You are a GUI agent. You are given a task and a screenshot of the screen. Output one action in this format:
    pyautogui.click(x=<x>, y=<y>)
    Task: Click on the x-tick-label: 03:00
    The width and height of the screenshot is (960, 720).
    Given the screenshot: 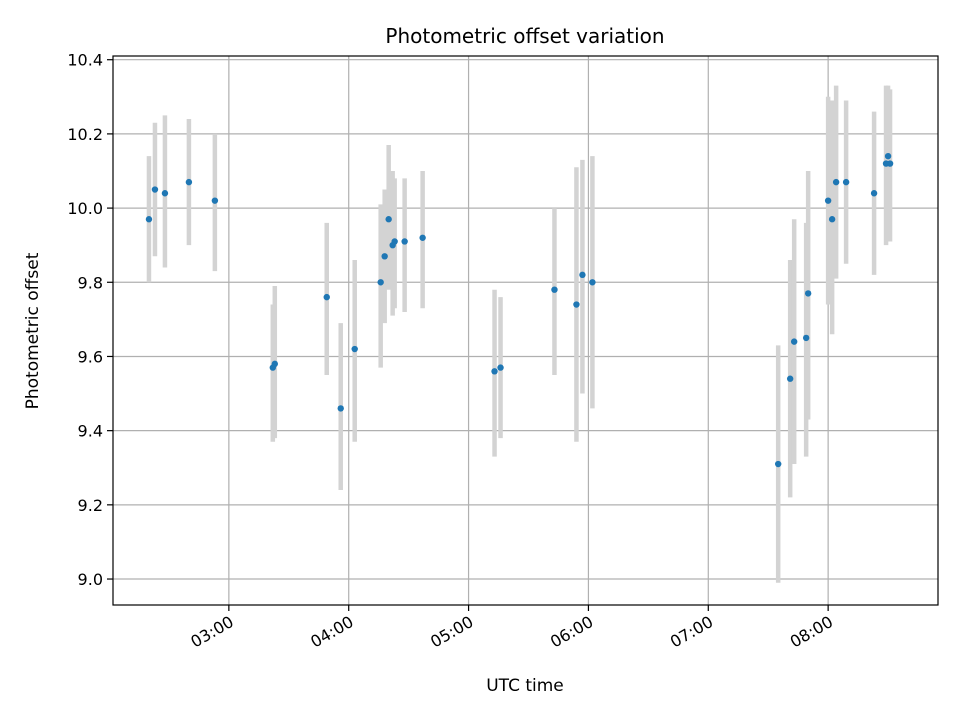 What is the action you would take?
    pyautogui.click(x=211, y=632)
    